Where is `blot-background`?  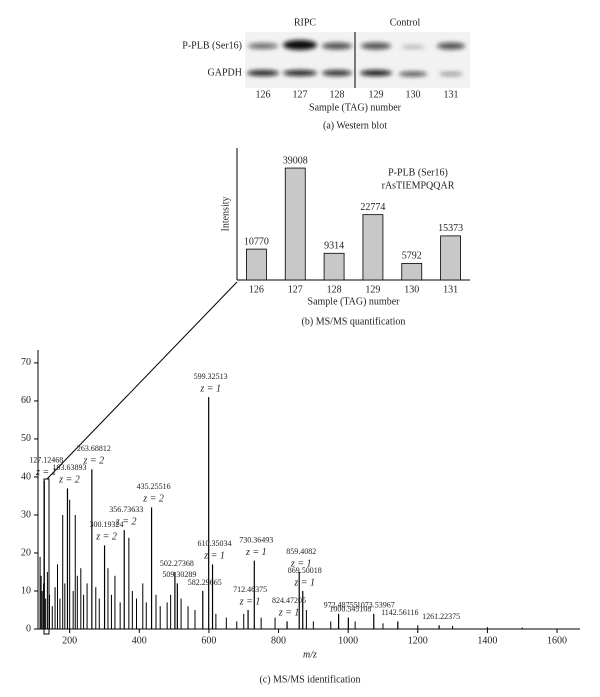 blot-background is located at coordinates (357, 60).